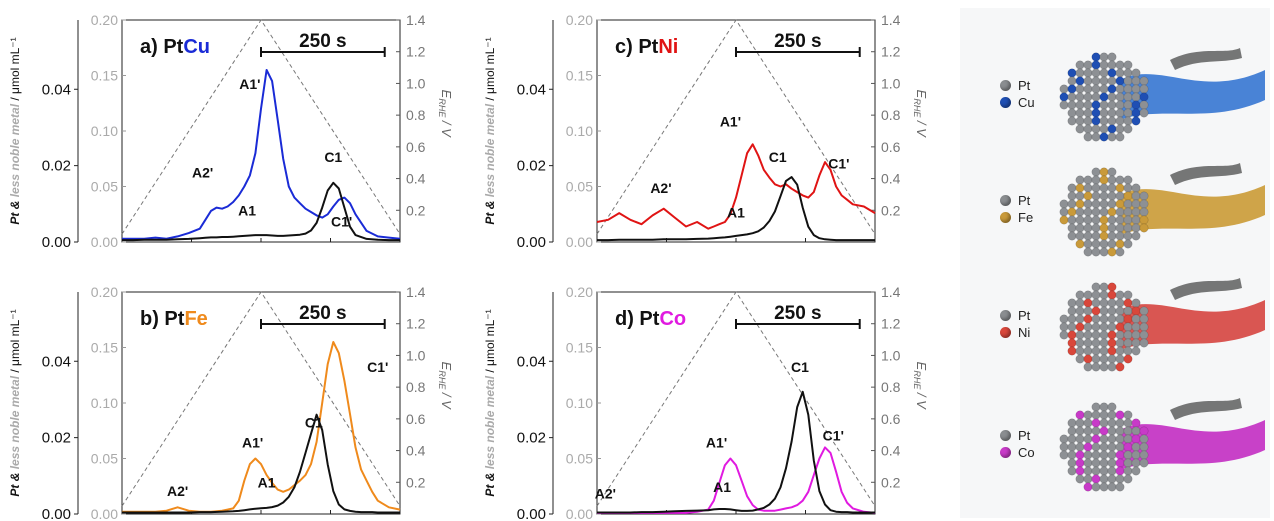 This screenshot has height=521, width=1274. Describe the element at coordinates (579, 76) in the screenshot. I see `inner-y-tick-label: 0.15` at that location.